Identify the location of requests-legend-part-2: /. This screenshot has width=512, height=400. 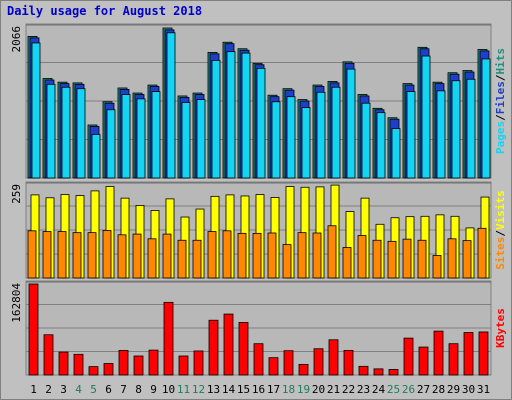
(500, 117).